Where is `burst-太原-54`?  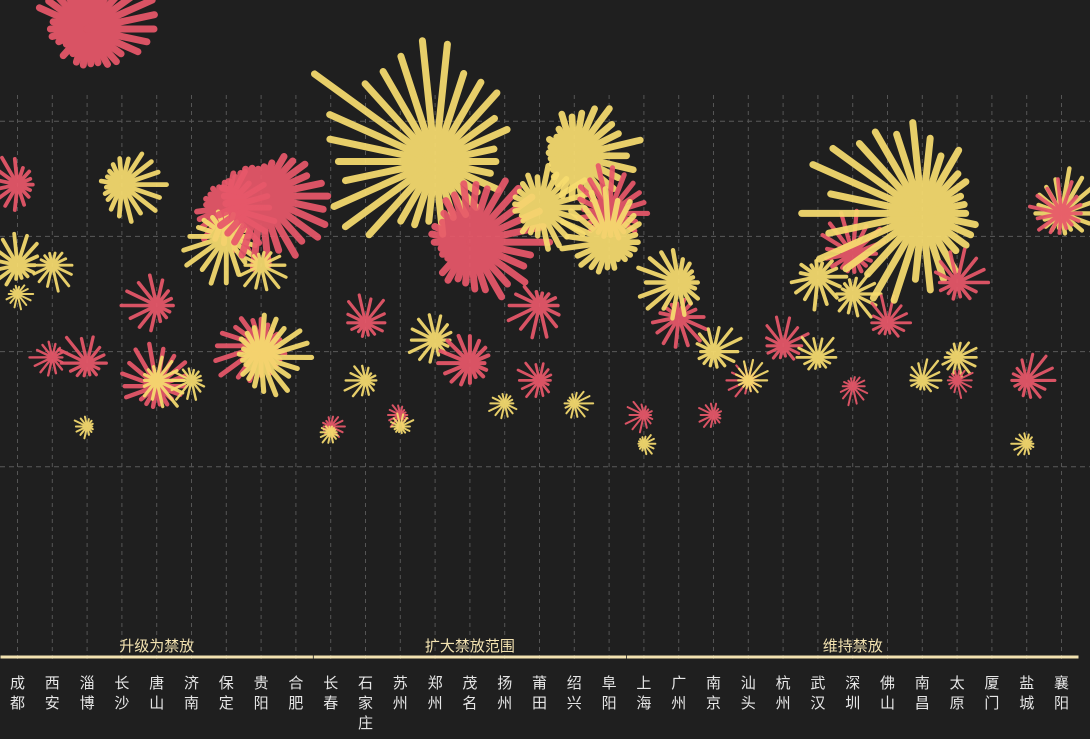
burst-太原-54 is located at coordinates (959, 360).